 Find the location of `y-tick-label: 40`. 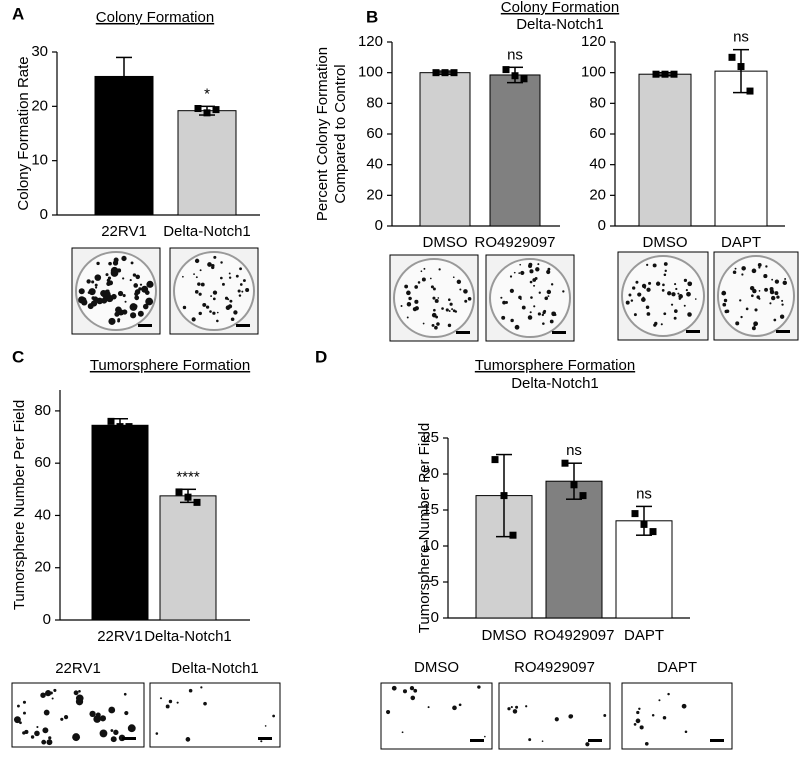

y-tick-label: 40 is located at coordinates (597, 164).